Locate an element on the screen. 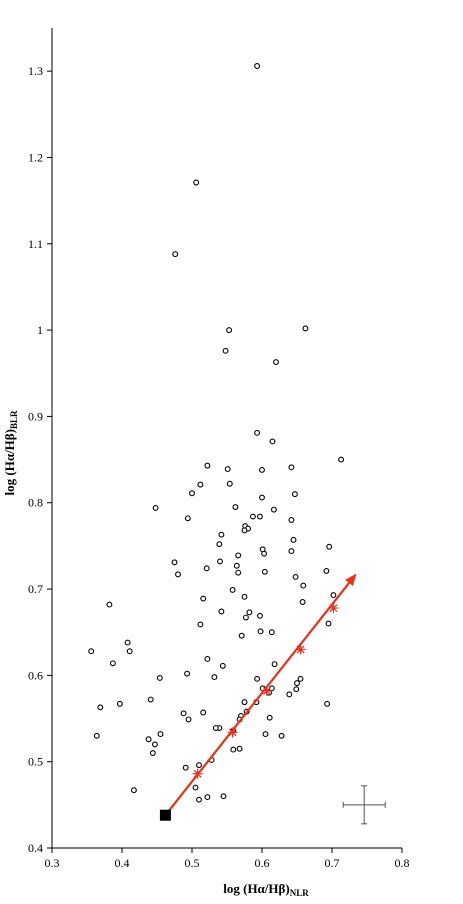 The width and height of the screenshot is (463, 904). y-axis-title-sub: BLR is located at coordinates (14, 419).